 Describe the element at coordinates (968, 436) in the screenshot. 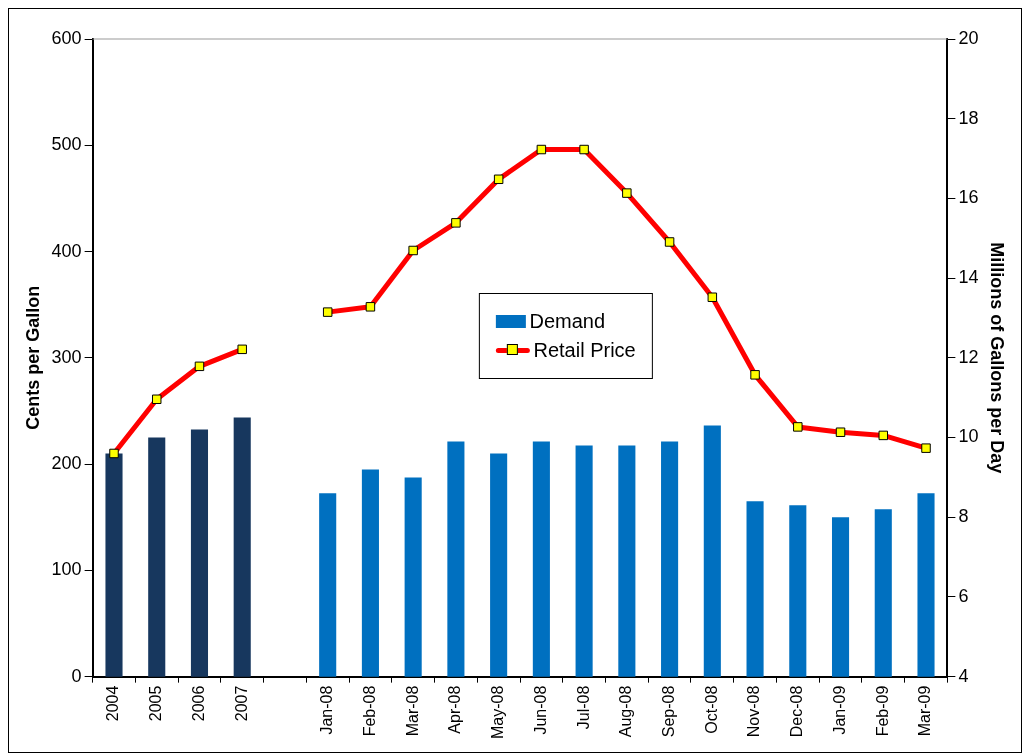

I see `y2-tick-label: 10` at that location.